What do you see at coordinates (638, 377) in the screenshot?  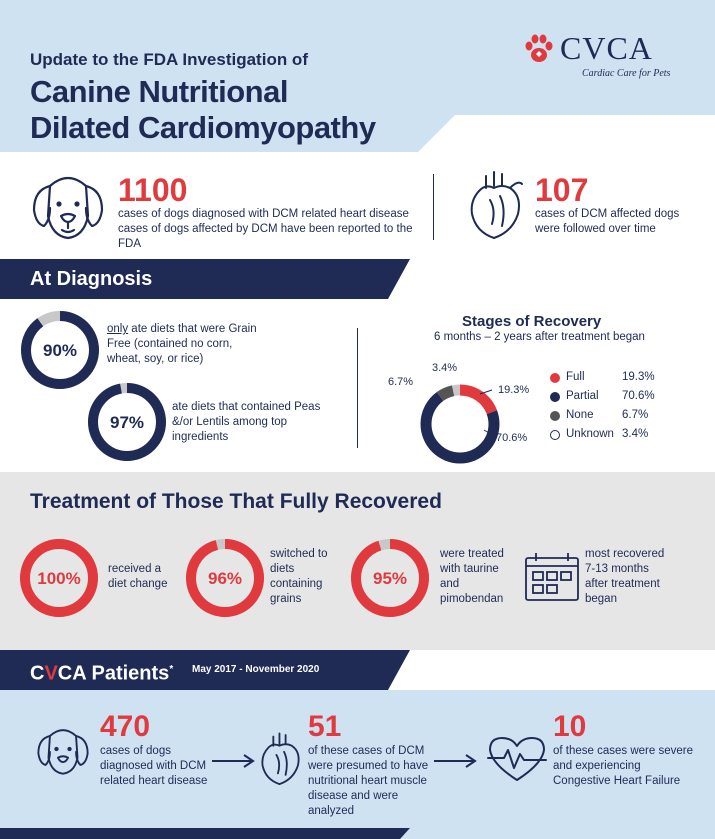 I see `legend-value: 19.3%` at bounding box center [638, 377].